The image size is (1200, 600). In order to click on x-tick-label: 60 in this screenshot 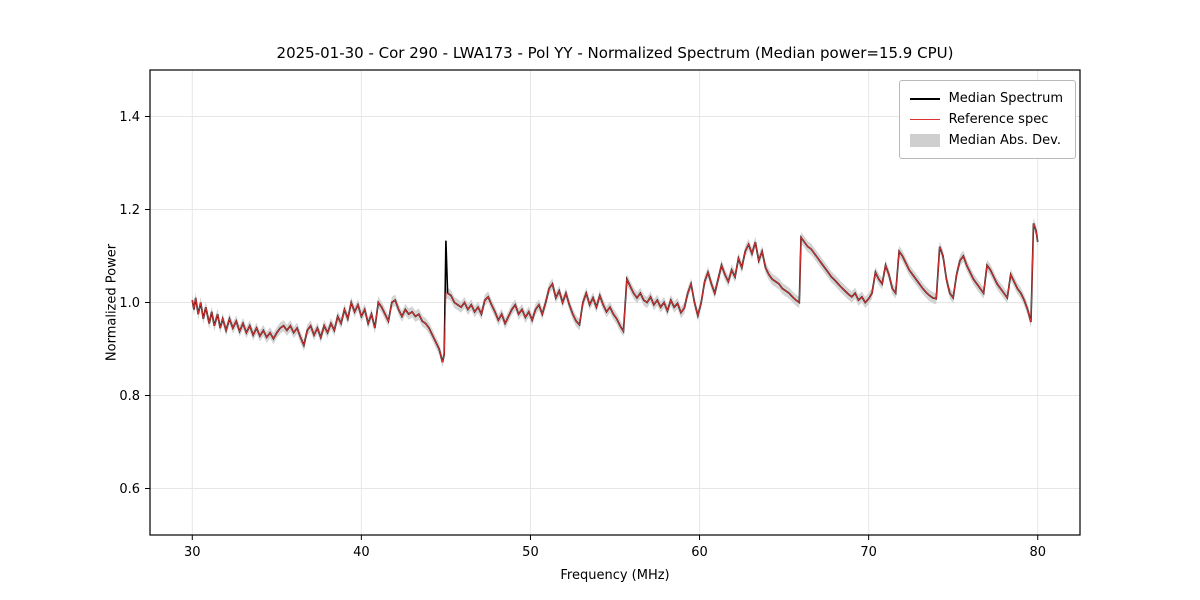, I will do `click(699, 552)`.